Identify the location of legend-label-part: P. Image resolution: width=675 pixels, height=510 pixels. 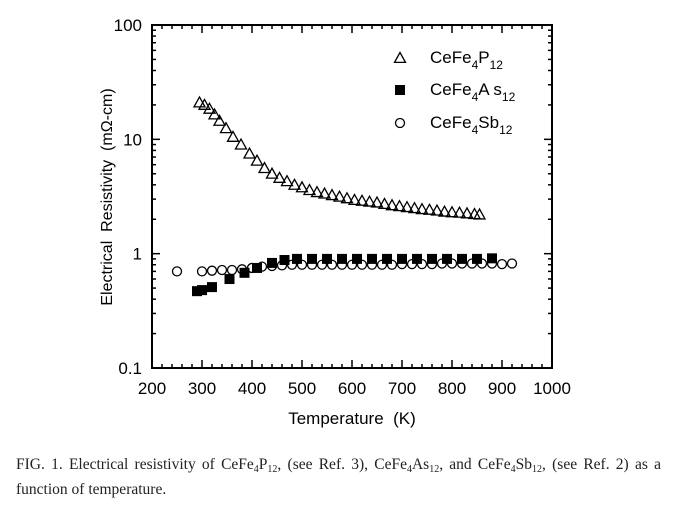
(483, 57).